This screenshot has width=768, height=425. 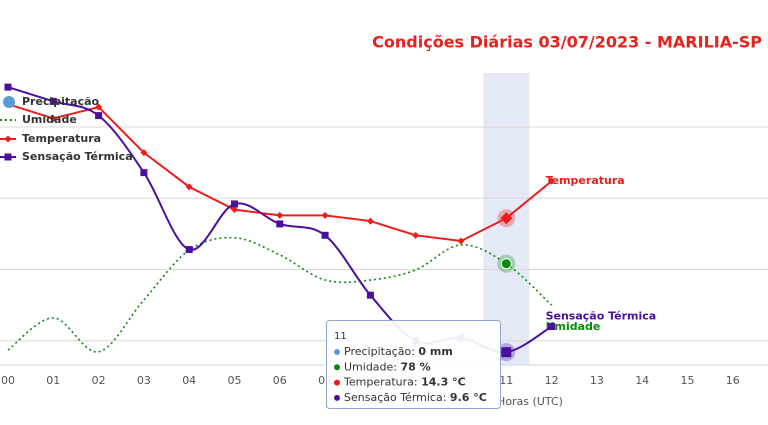 I want to click on x-tick-label: 11, so click(x=506, y=380).